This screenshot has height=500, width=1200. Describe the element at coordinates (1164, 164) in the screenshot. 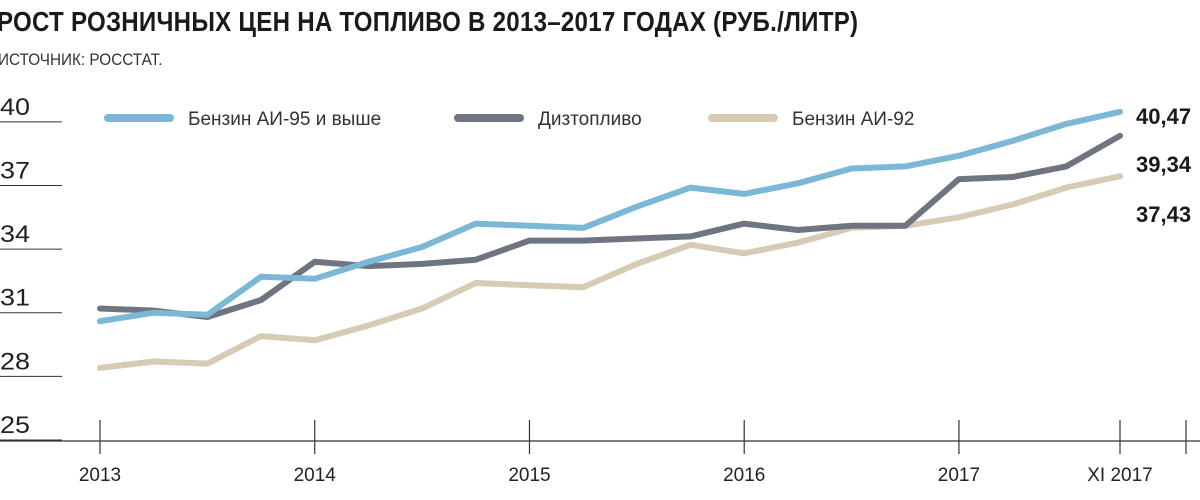

I see `end-value-label: 39,34` at that location.